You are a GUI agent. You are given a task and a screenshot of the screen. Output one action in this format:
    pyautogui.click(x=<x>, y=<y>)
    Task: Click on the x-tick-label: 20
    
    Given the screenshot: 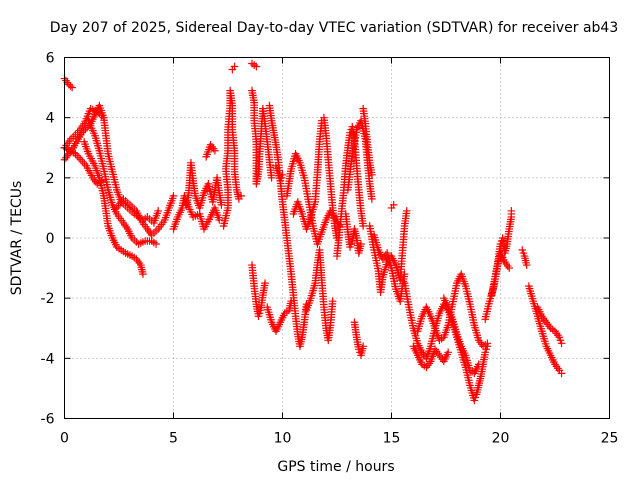 What is the action you would take?
    pyautogui.click(x=501, y=439)
    